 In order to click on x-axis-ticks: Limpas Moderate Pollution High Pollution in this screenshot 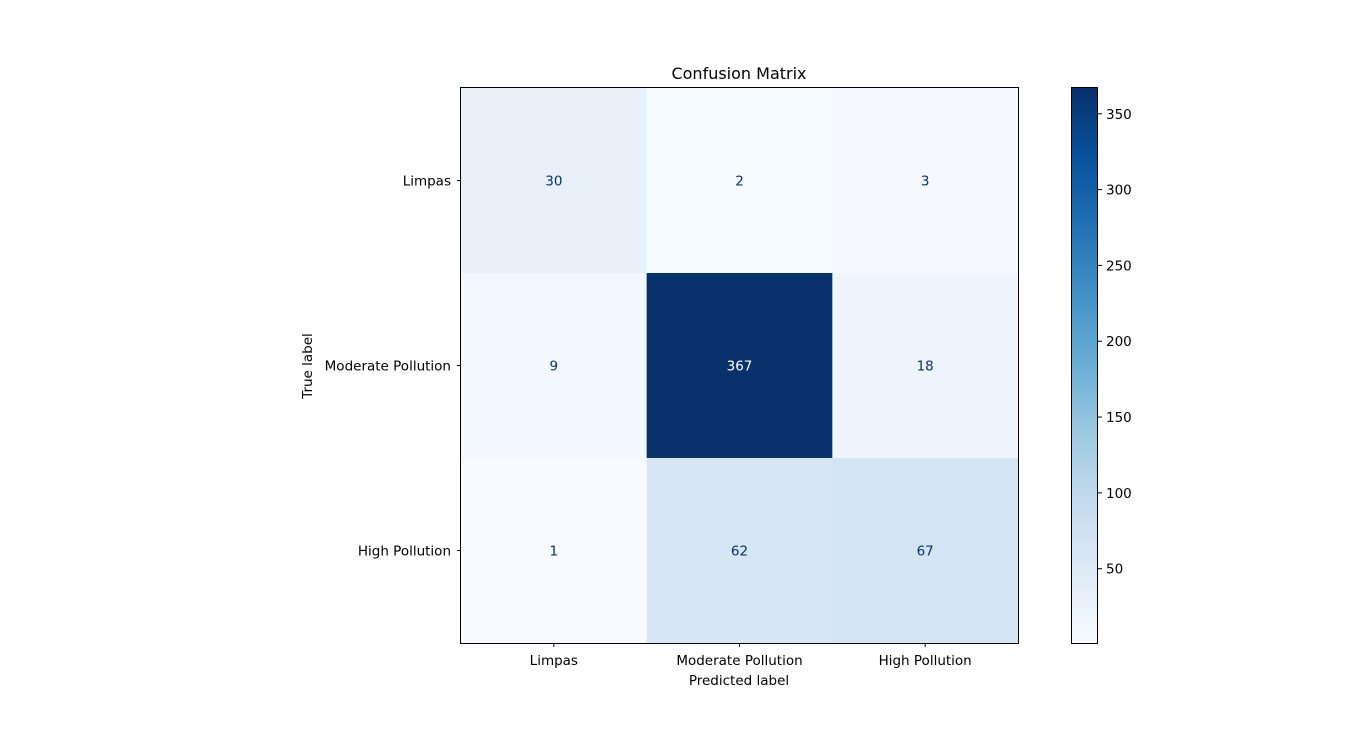, I will do `click(751, 656)`.